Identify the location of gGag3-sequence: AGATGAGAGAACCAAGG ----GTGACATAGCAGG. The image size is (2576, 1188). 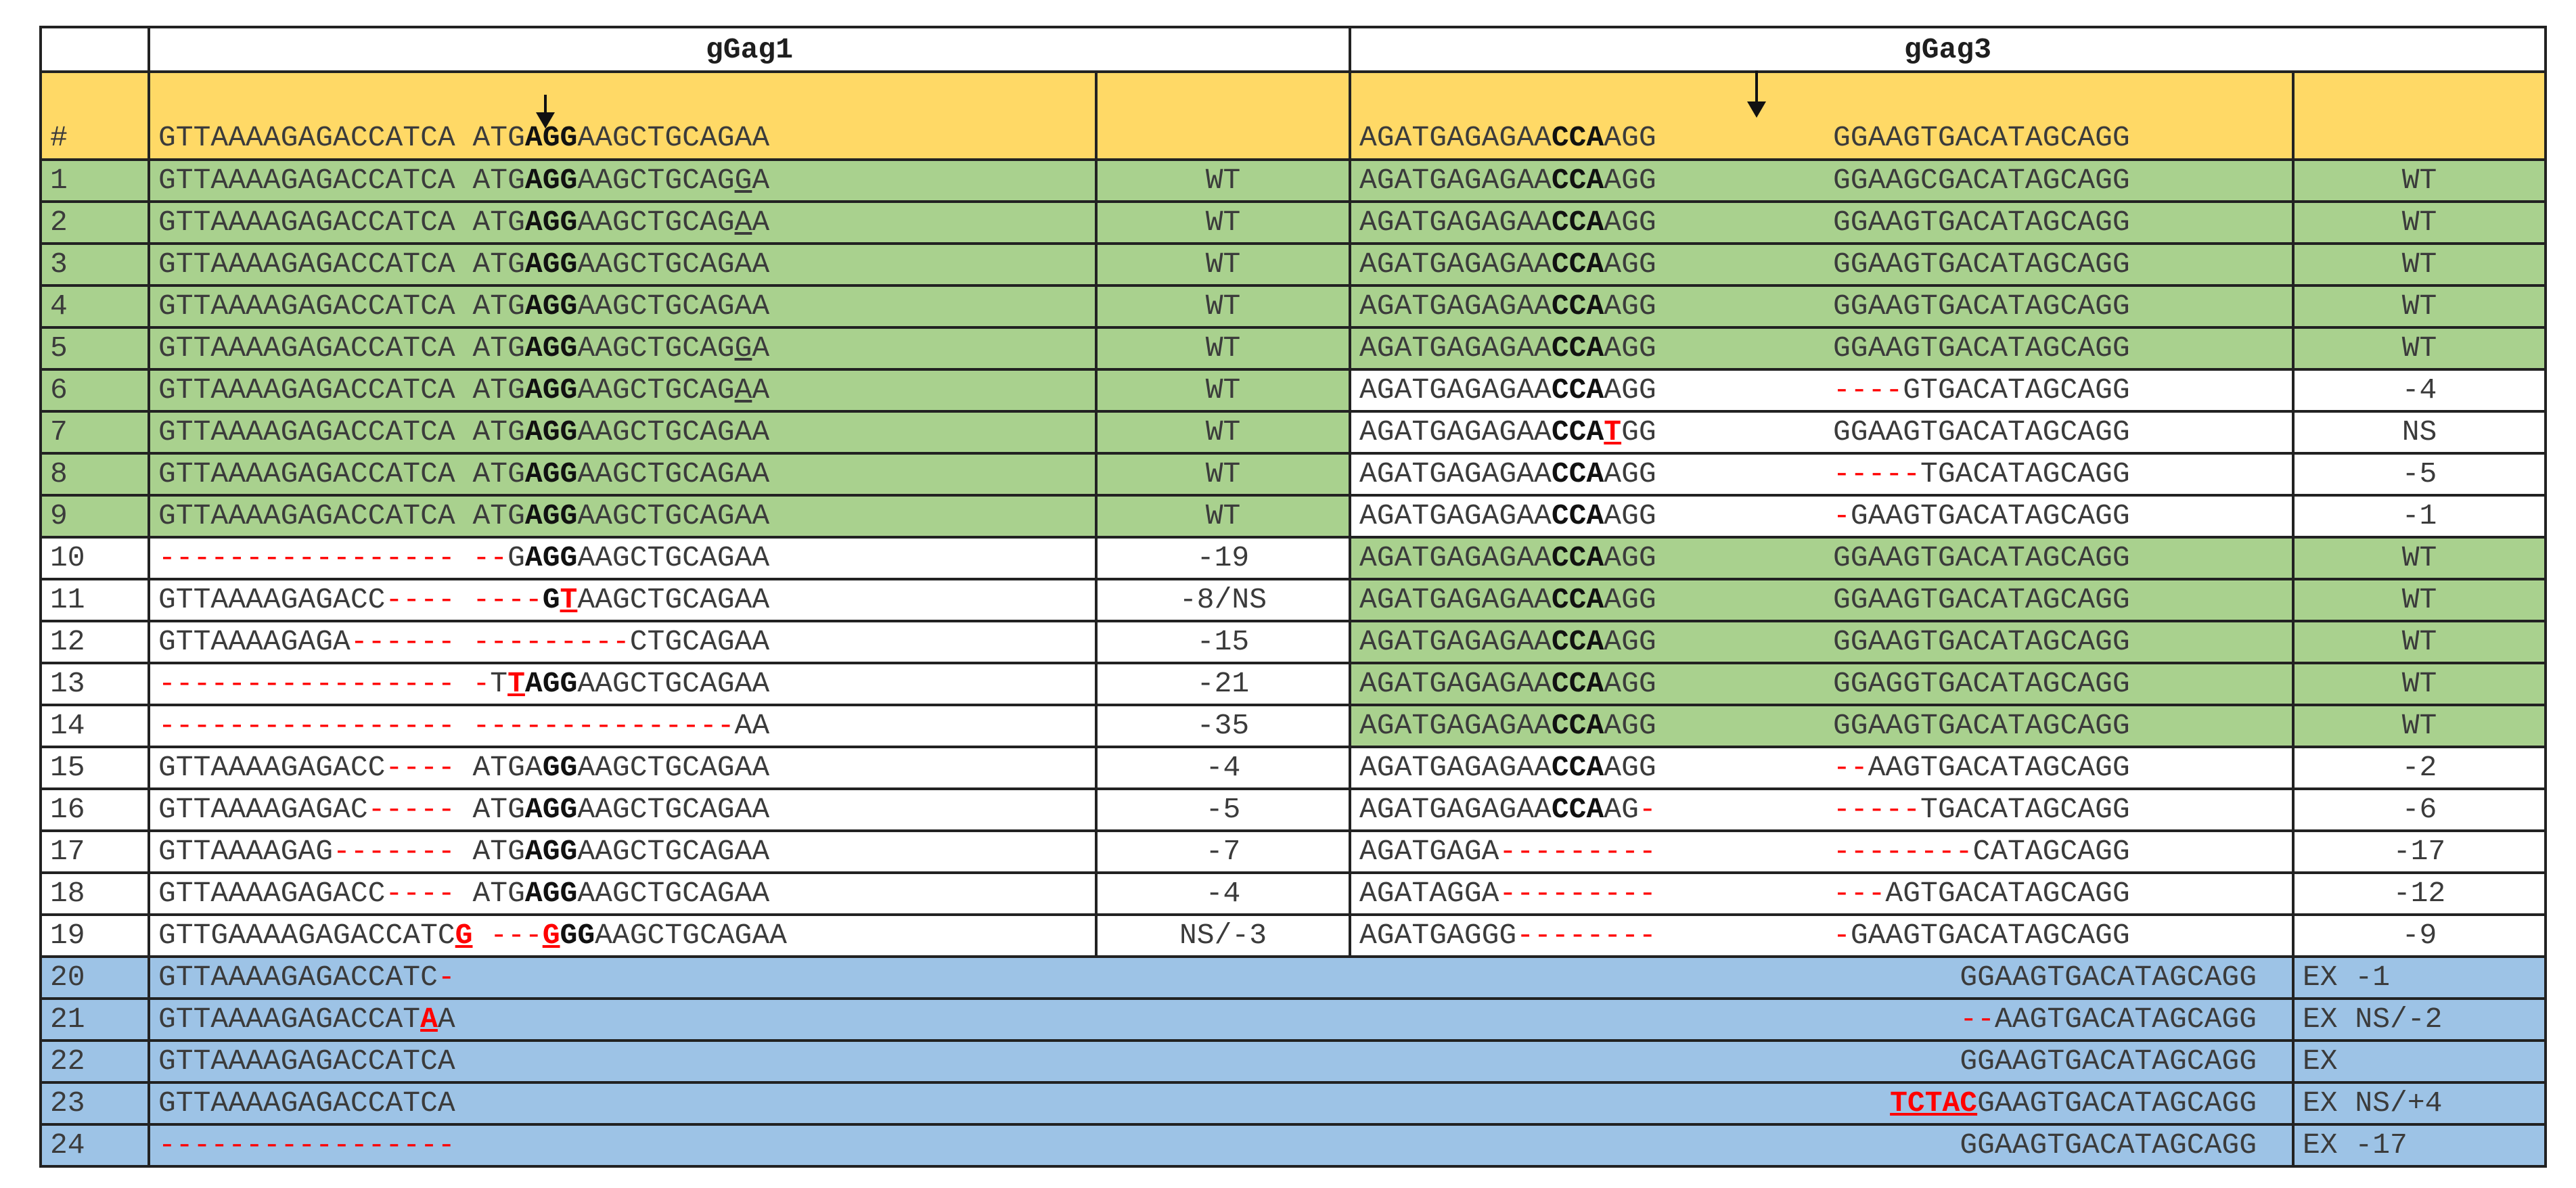
(1822, 390).